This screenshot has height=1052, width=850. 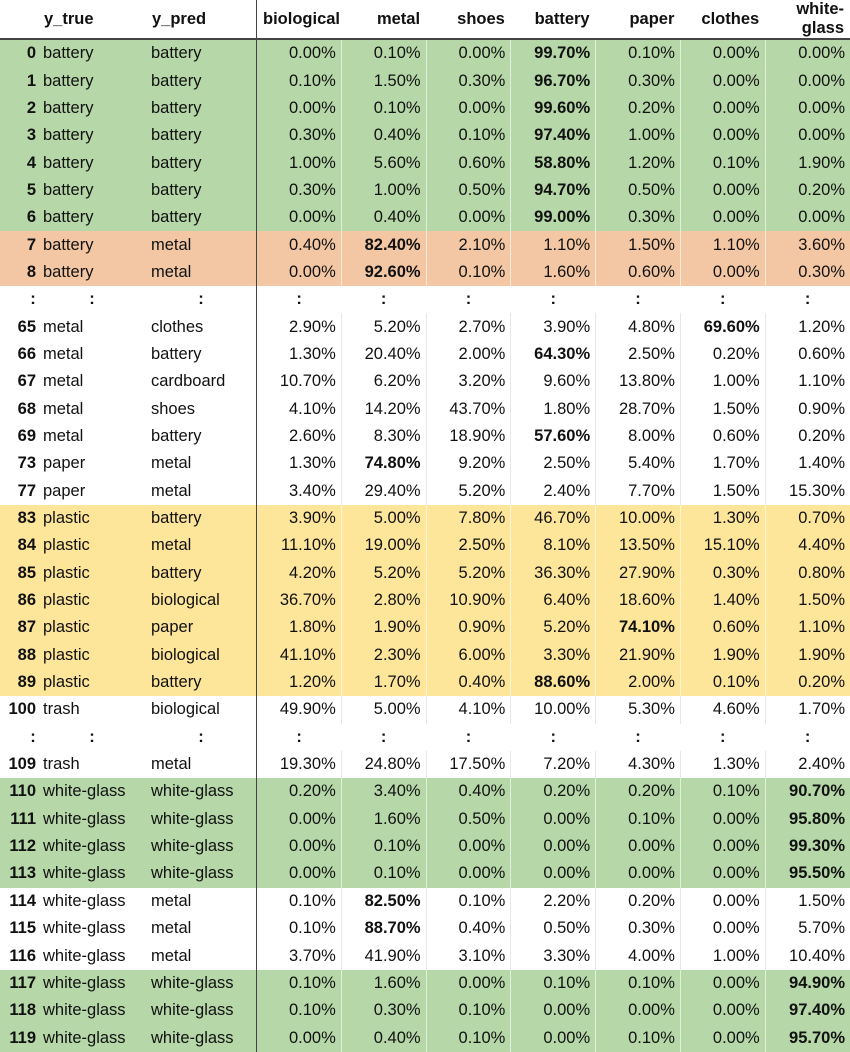 I want to click on header-class-biological: biological, so click(x=299, y=20).